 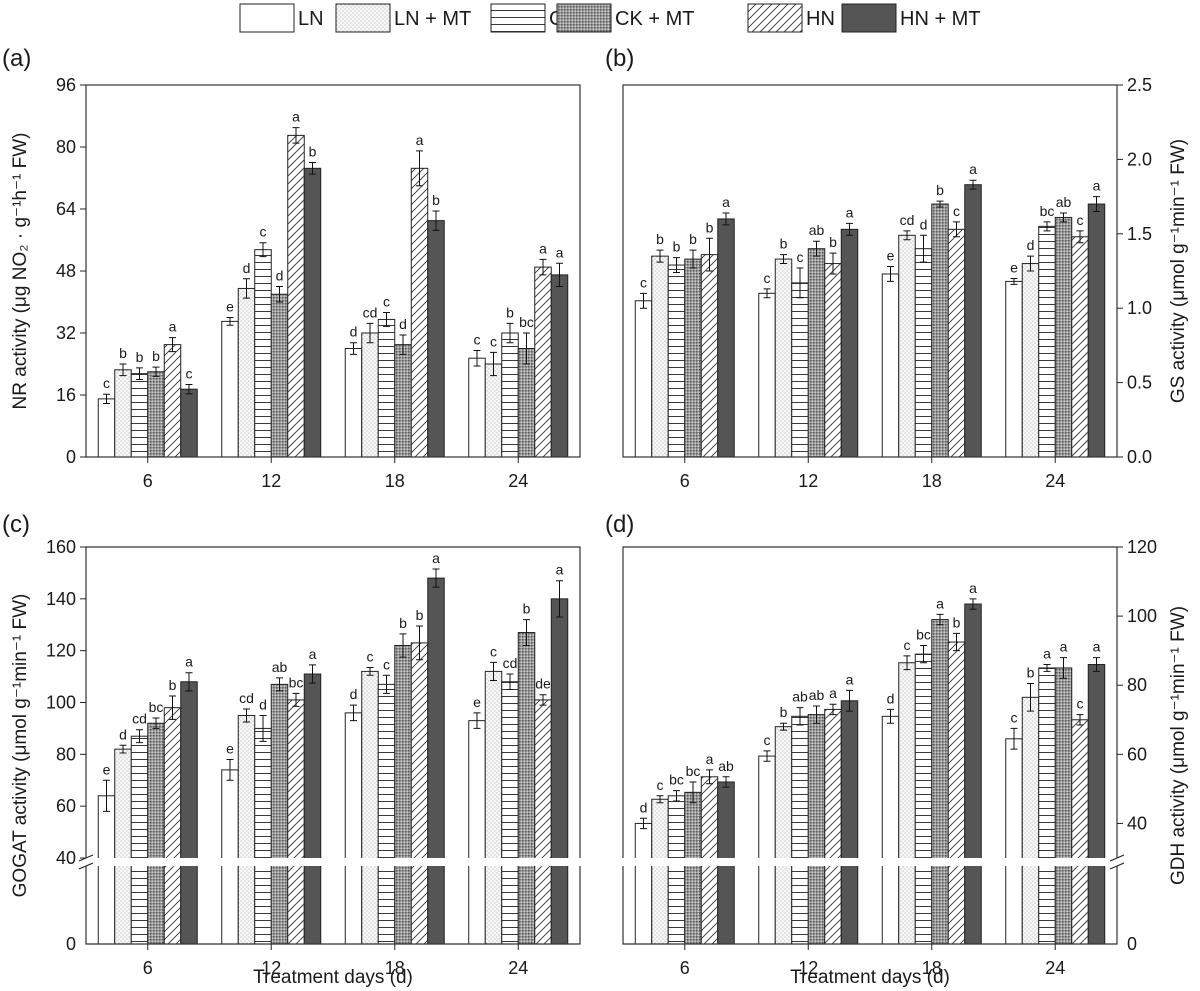 I want to click on significance-letter: de, so click(x=543, y=684).